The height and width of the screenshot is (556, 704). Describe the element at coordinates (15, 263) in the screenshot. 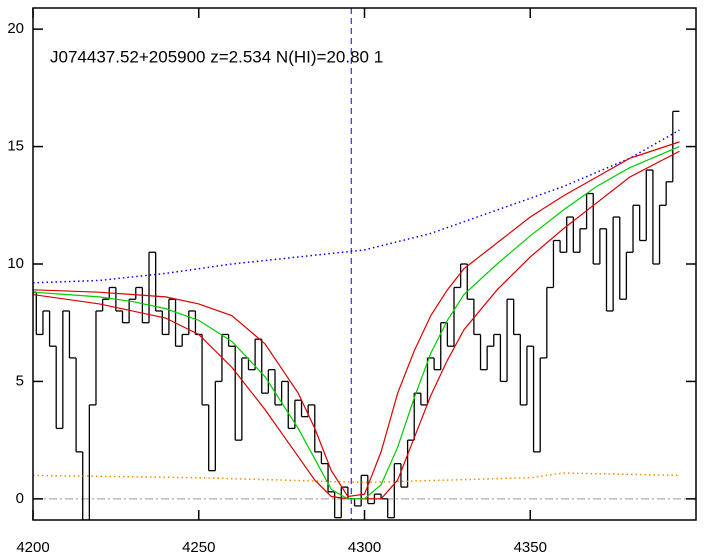

I see `y-tick-label: 10` at that location.